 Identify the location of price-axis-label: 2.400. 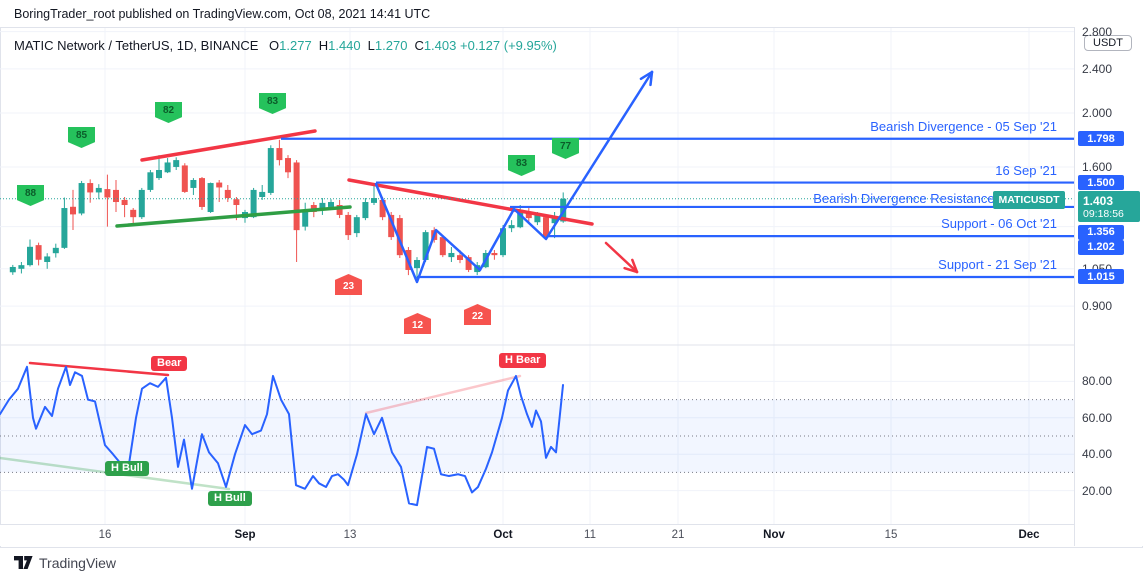
(1097, 68).